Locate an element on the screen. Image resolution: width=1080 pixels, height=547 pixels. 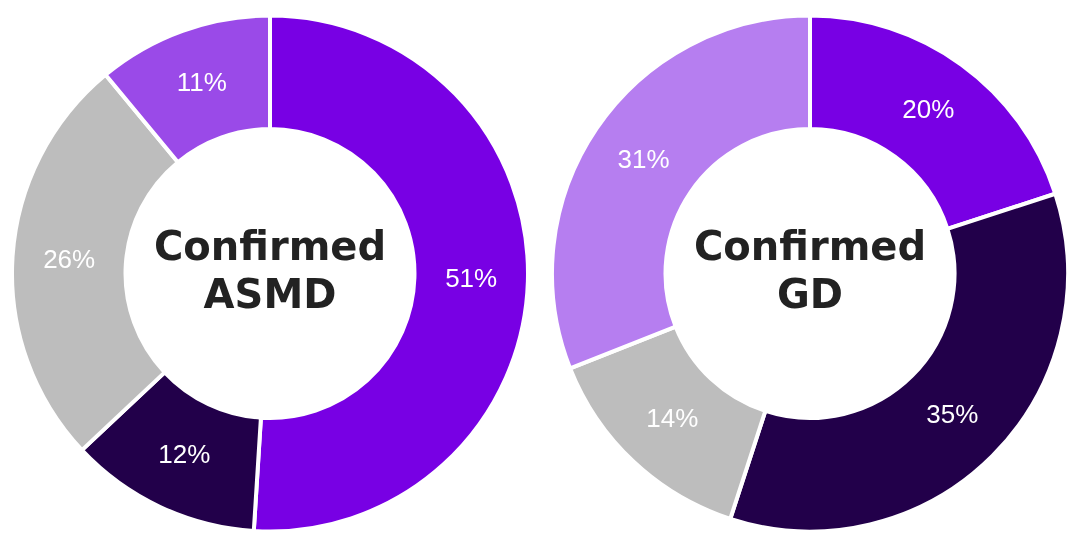
data-label: 14% is located at coordinates (672, 418).